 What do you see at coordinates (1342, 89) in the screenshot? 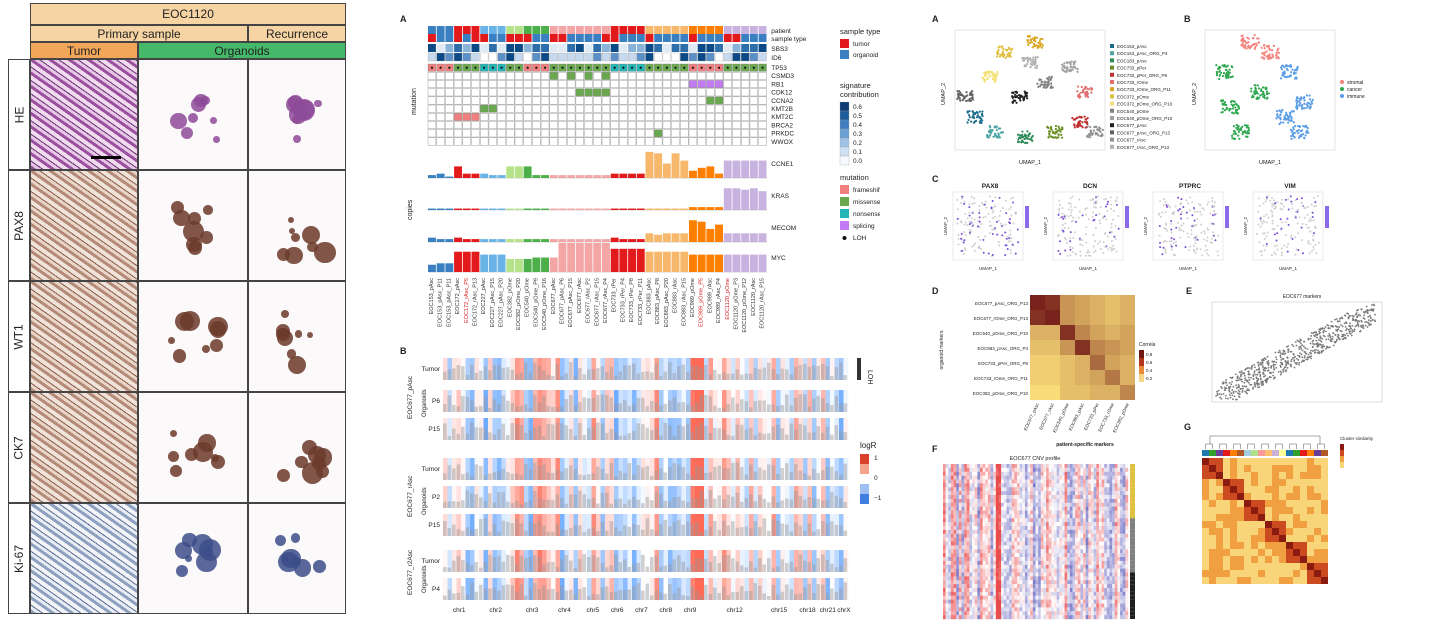
I see `legend-dot` at bounding box center [1342, 89].